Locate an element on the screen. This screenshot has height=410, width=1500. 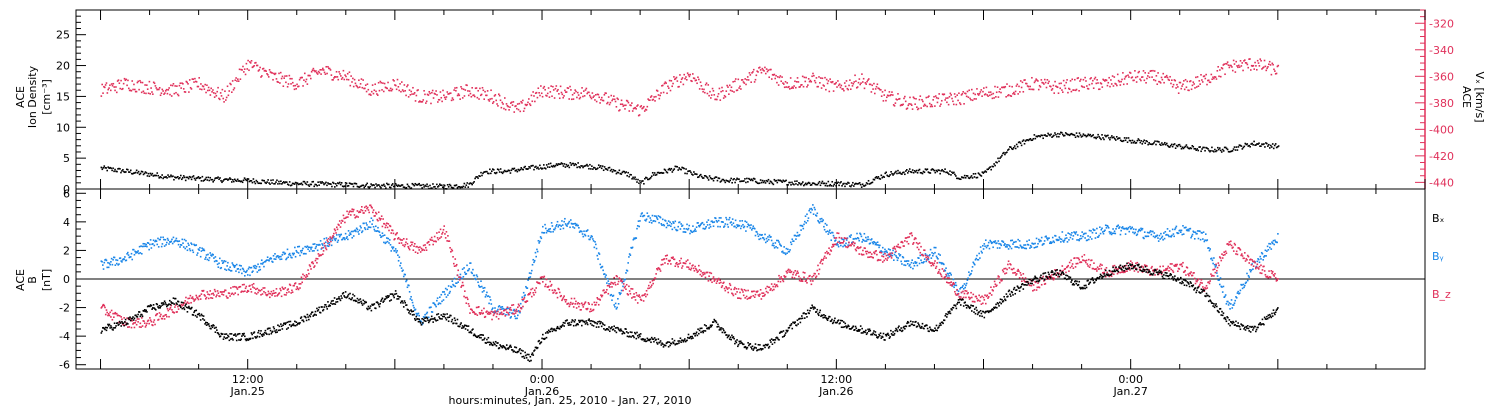
bottom-left-tick-label: 0 is located at coordinates (66, 279).